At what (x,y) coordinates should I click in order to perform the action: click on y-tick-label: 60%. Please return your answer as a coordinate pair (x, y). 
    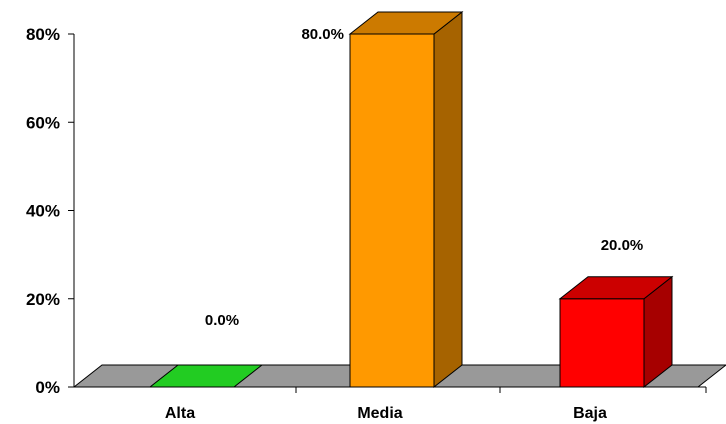
    Looking at the image, I should click on (43, 122).